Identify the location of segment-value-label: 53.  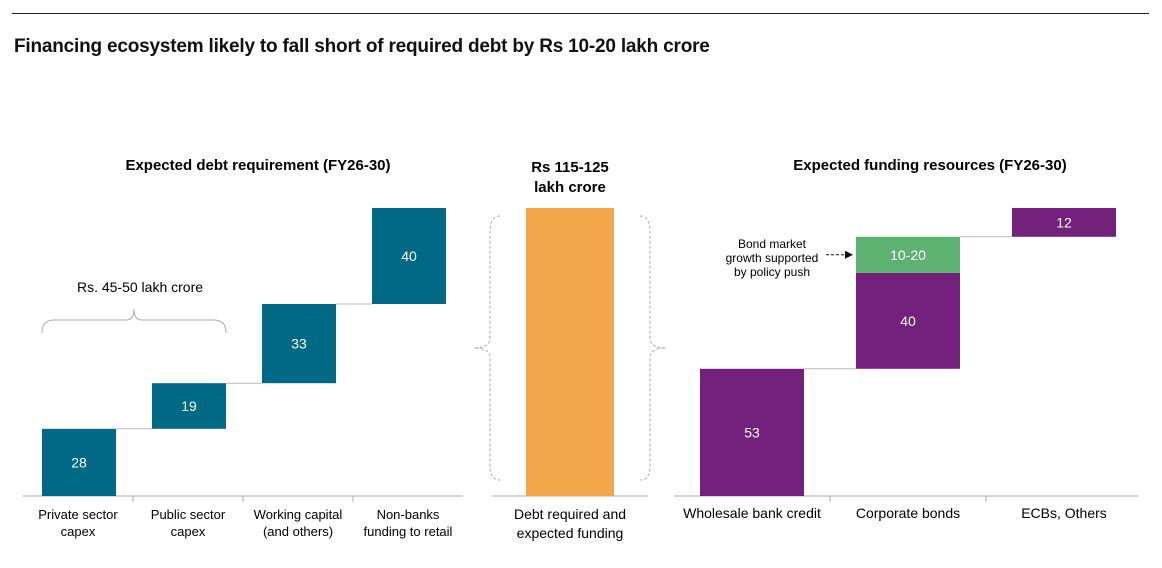
(752, 432).